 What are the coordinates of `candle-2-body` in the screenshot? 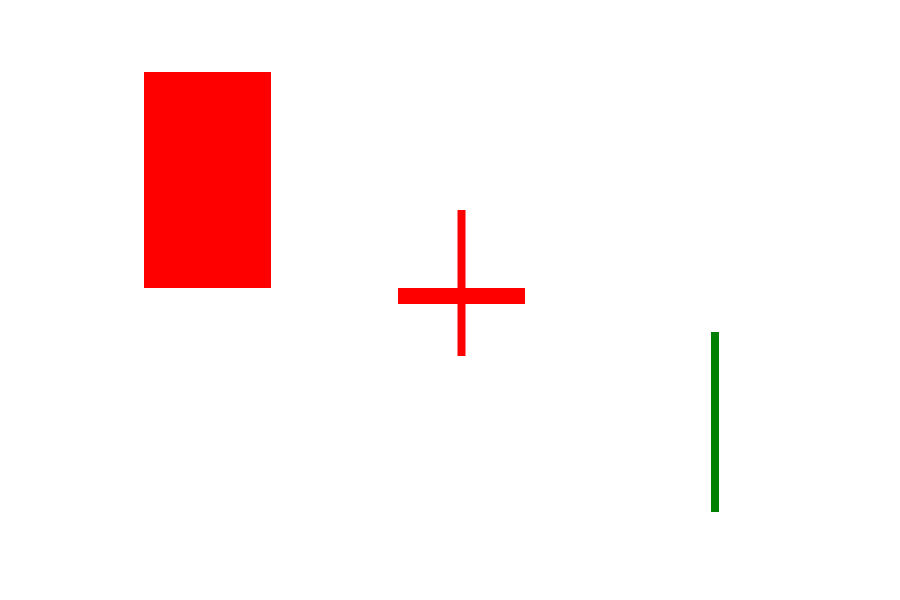 It's located at (461, 296).